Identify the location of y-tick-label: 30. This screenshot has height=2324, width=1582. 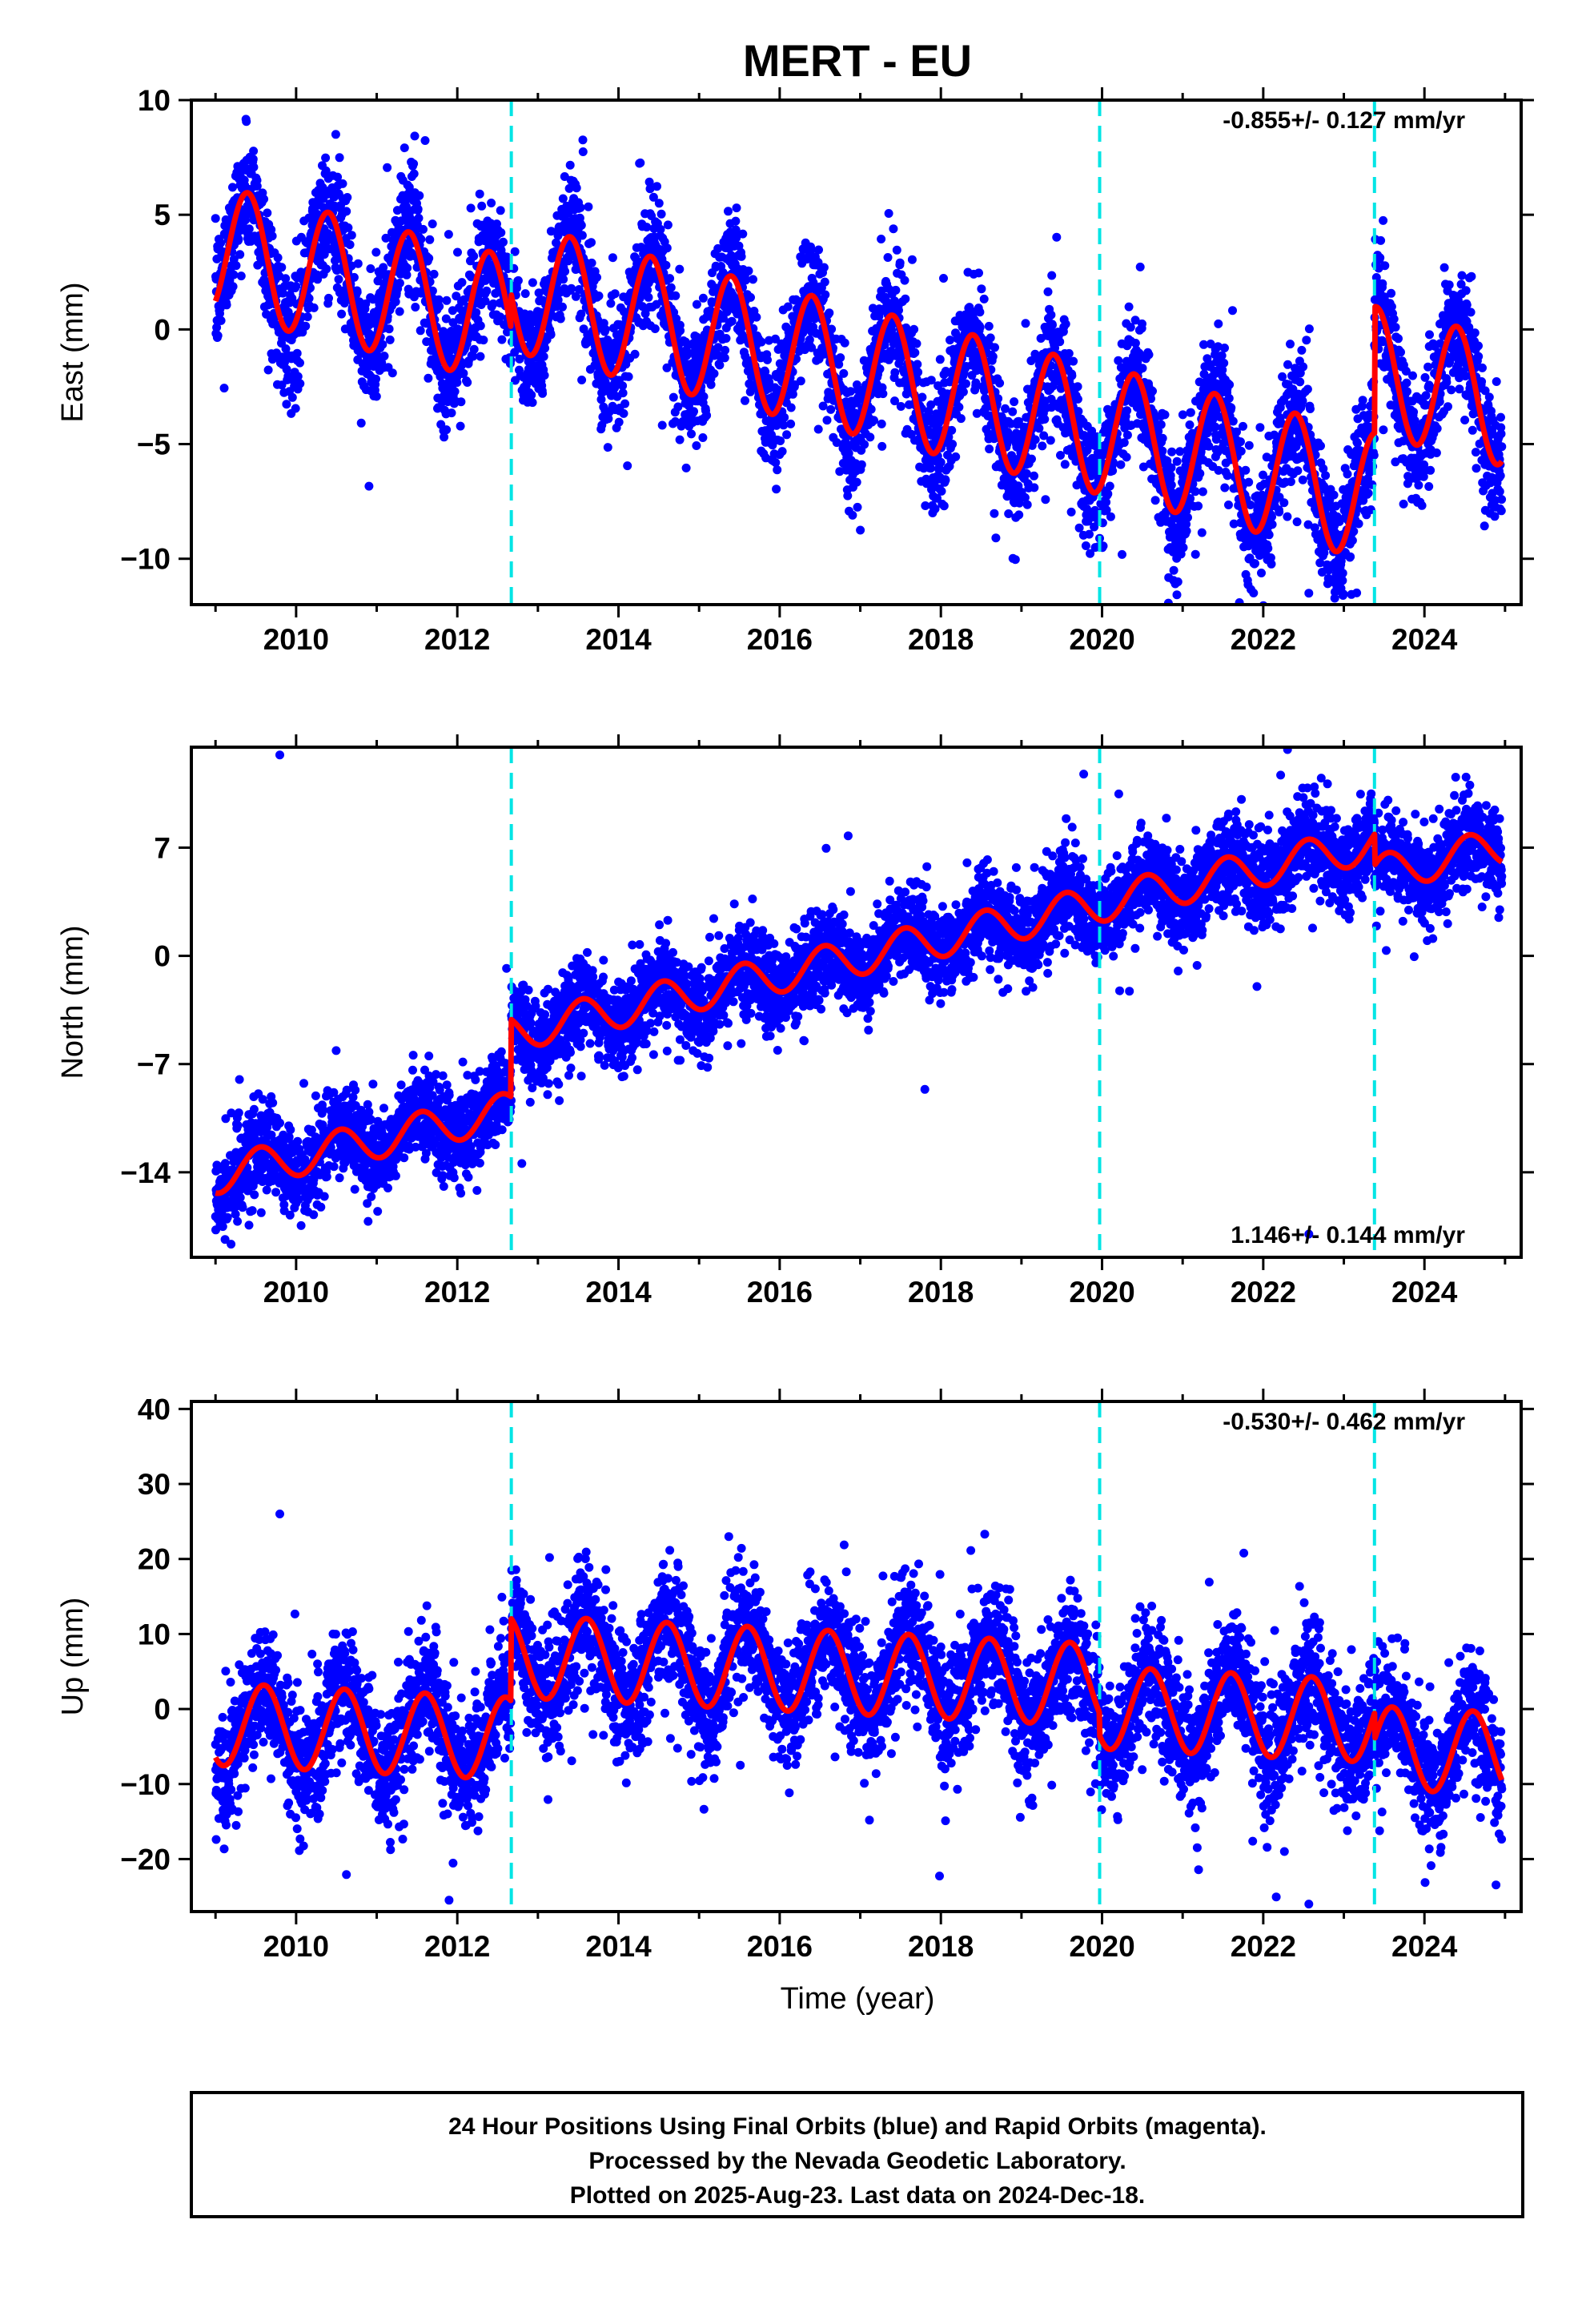
(154, 1484).